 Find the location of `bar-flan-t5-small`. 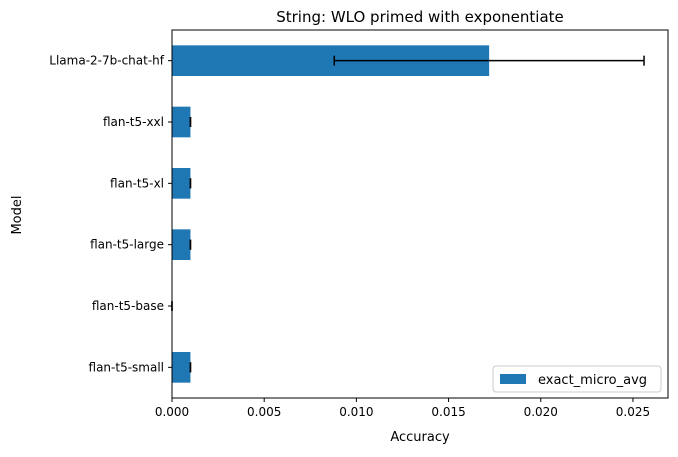

bar-flan-t5-small is located at coordinates (181, 367).